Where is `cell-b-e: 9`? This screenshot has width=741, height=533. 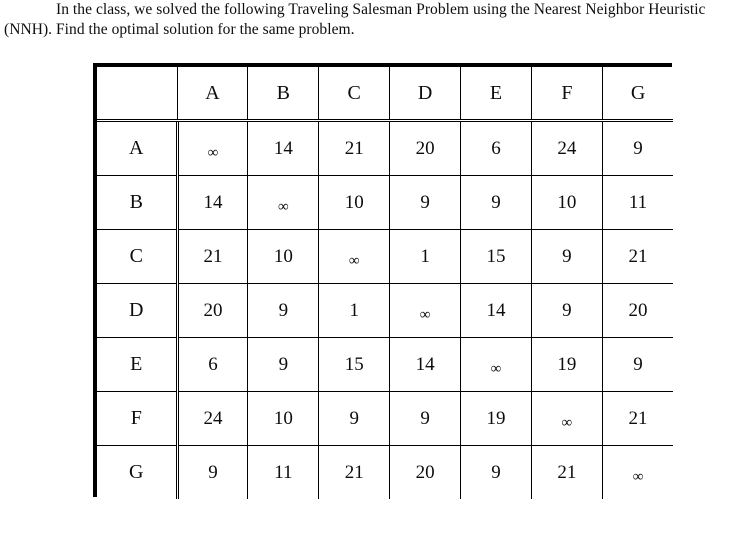 cell-b-e: 9 is located at coordinates (496, 202).